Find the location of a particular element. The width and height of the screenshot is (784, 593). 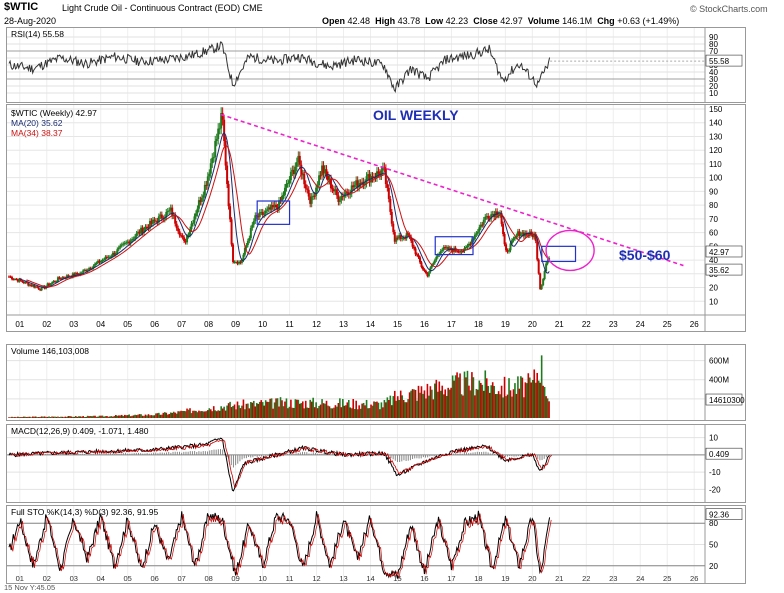

exchange: CME is located at coordinates (252, 8).